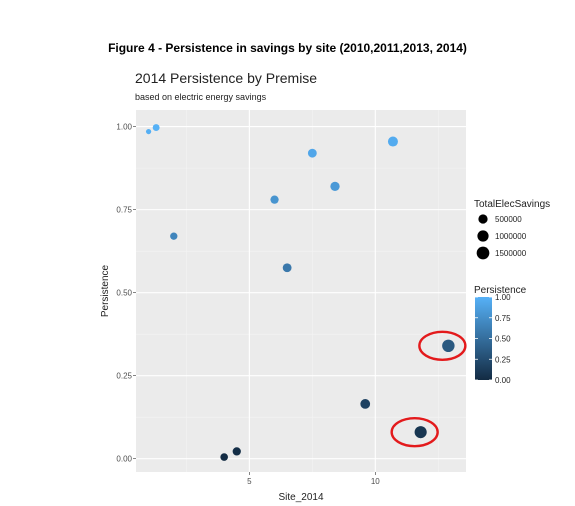 This screenshot has height=506, width=575. I want to click on color-legend-title: Persistence, so click(500, 290).